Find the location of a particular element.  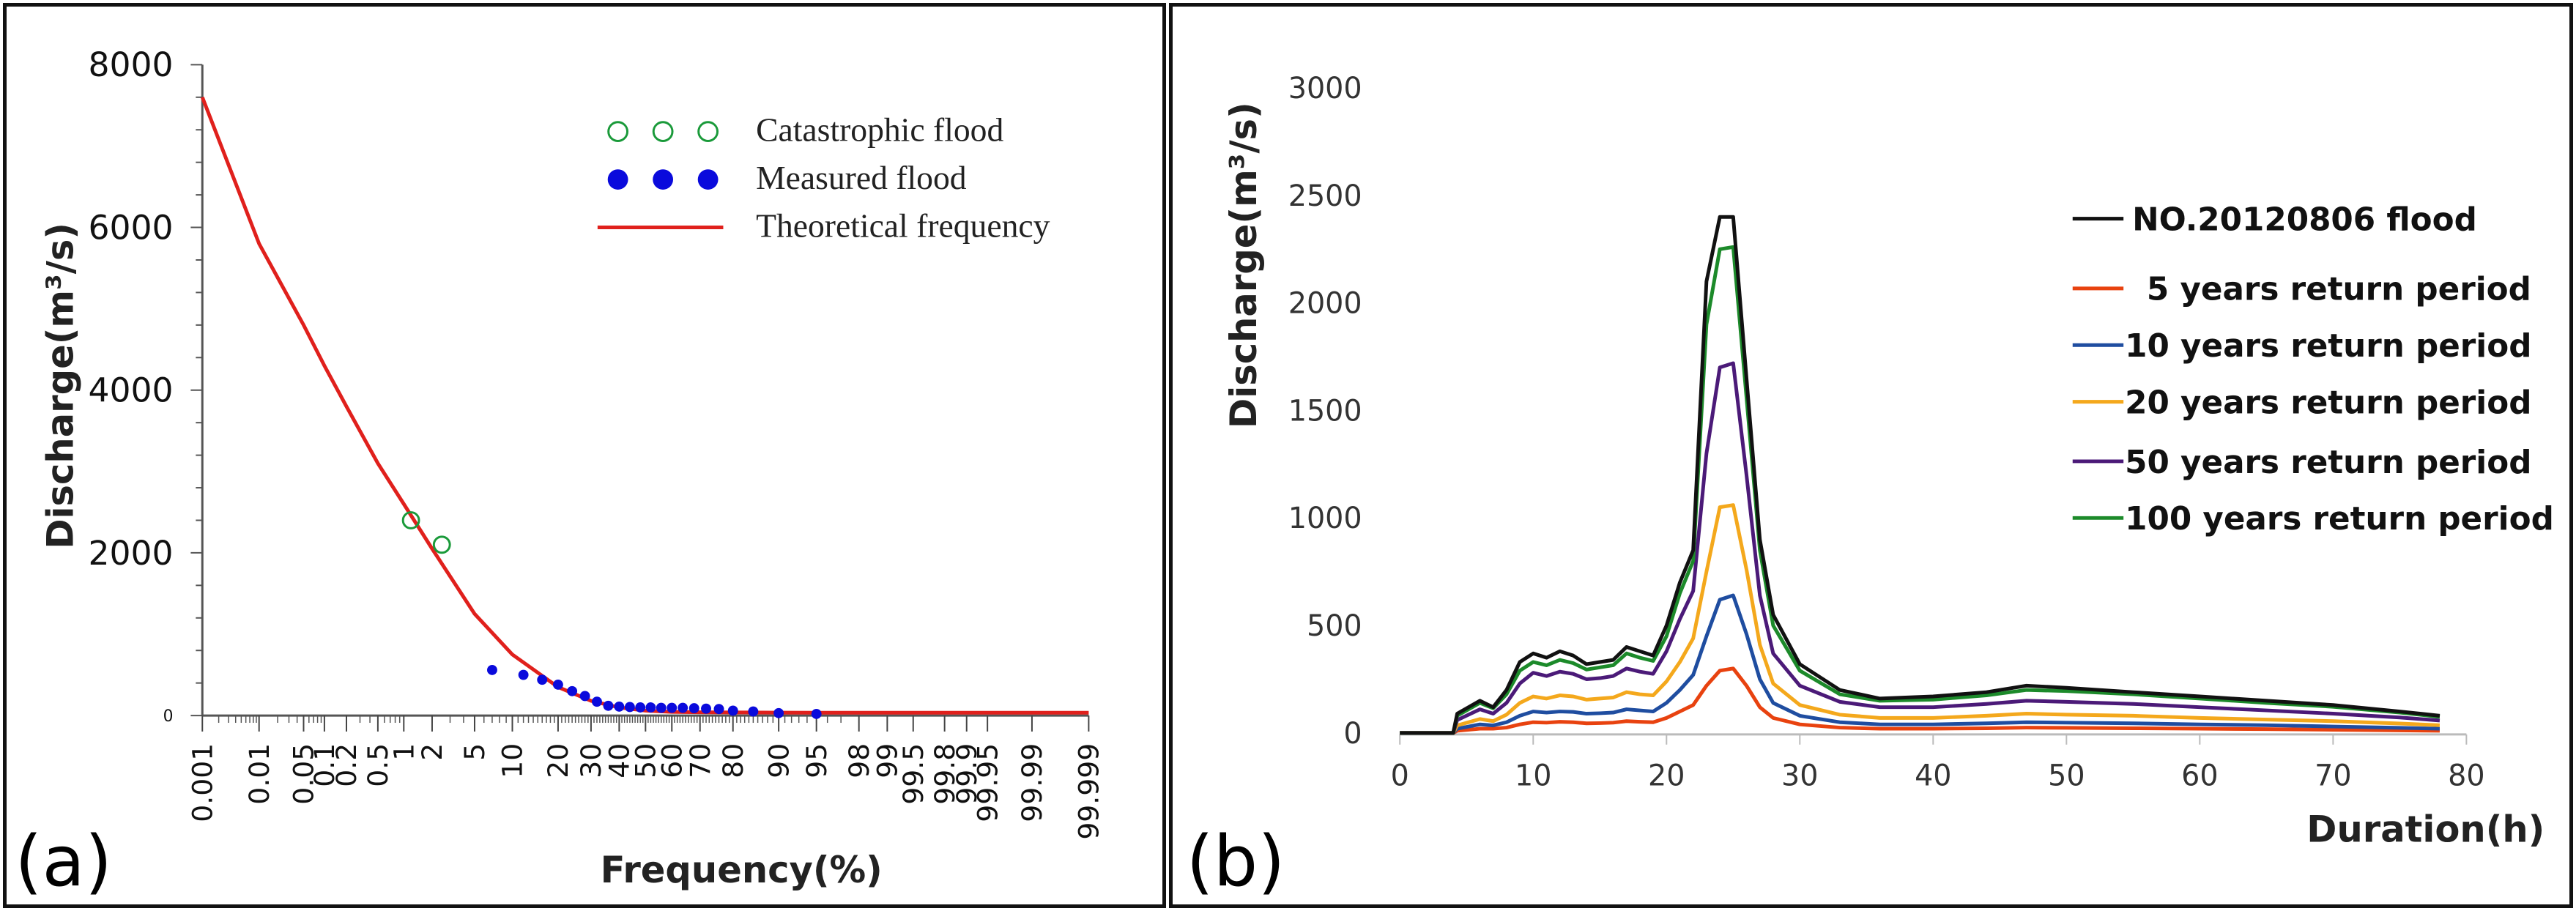

legend-label: Measured flood is located at coordinates (861, 177).